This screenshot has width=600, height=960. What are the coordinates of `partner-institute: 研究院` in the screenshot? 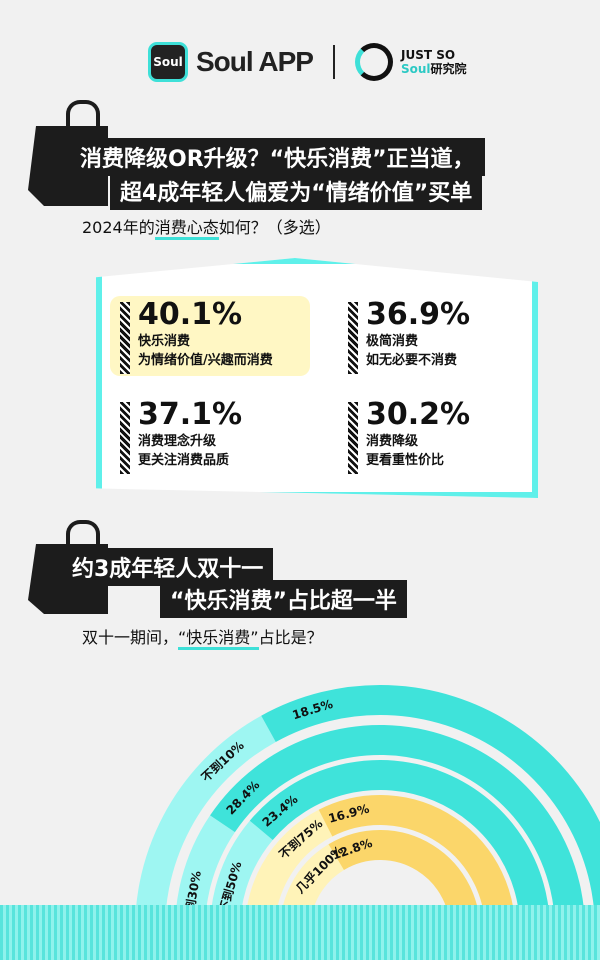 It's located at (448, 69).